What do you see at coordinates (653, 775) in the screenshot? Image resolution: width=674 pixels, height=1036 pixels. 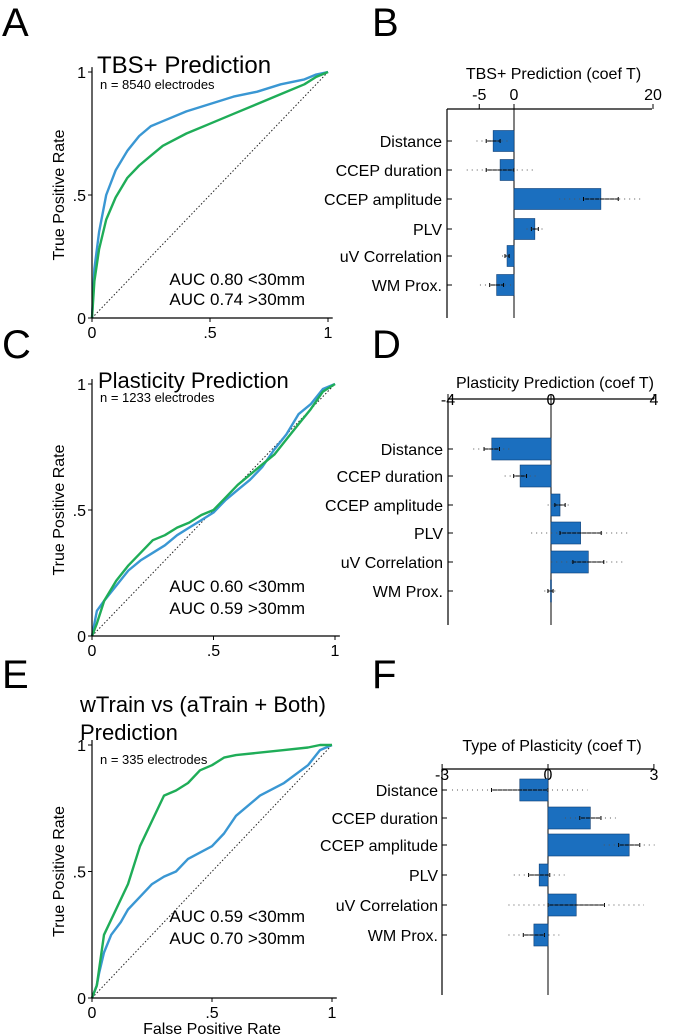 I see `x-tick-label: 3` at bounding box center [653, 775].